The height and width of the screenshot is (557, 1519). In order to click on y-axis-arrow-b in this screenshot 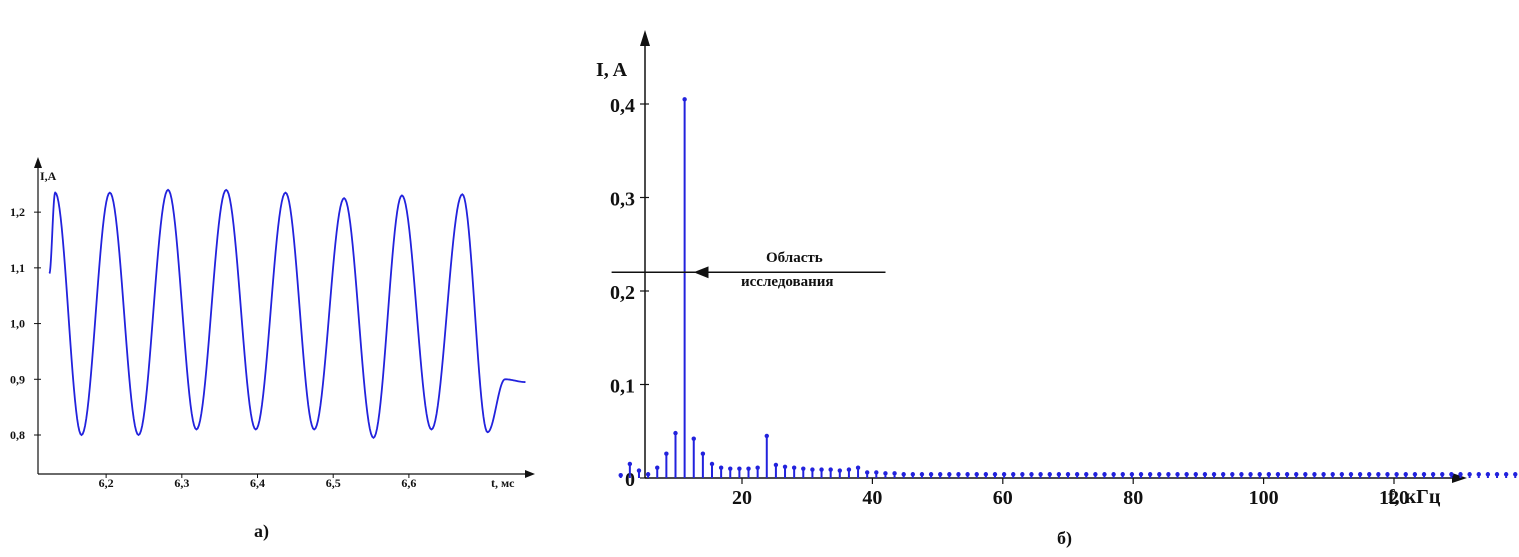, I will do `click(645, 38)`.